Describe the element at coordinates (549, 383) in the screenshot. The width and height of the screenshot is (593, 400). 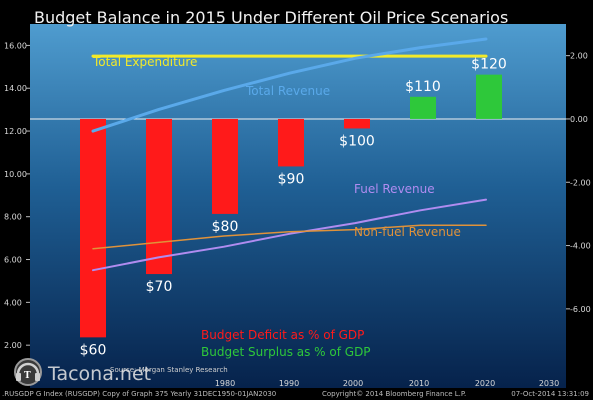
I see `x-axis-tick: 2030` at that location.